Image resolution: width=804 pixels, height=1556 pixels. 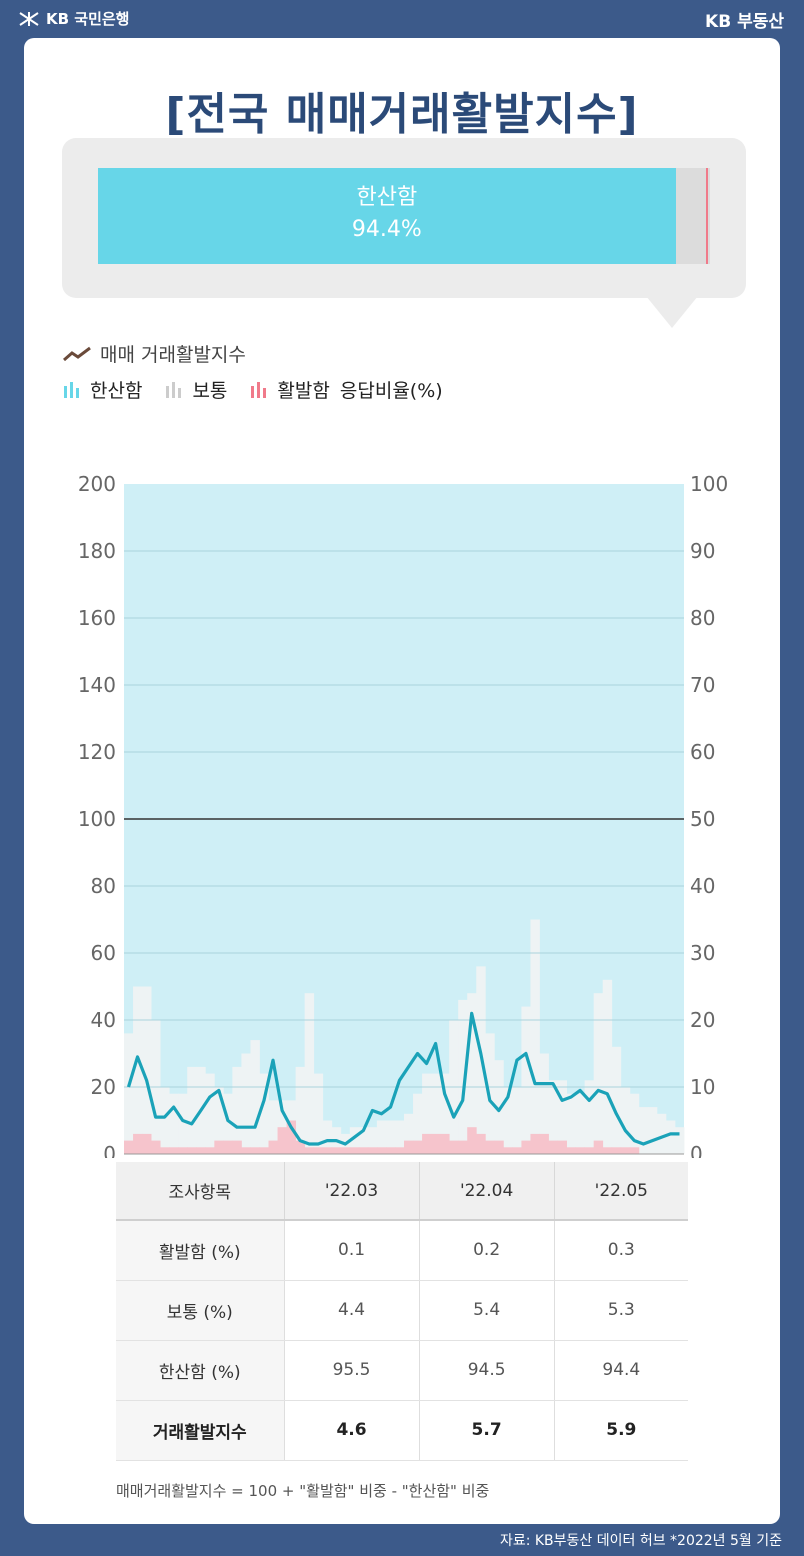 I want to click on table-row-label: 한산함 (%), so click(x=200, y=1370).